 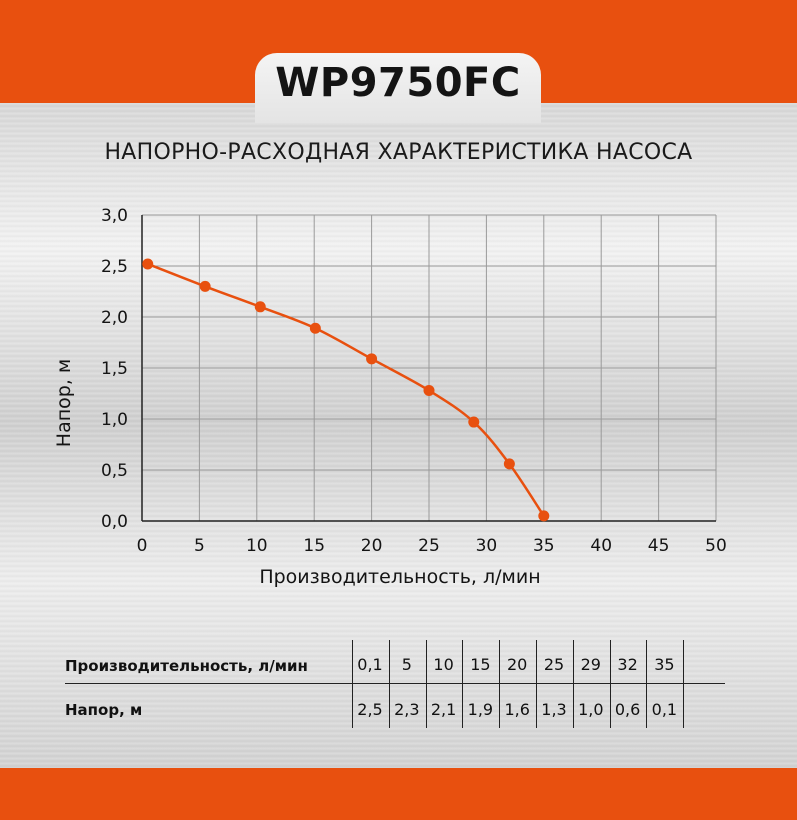 I want to click on x-tick-label: 50, so click(x=716, y=546).